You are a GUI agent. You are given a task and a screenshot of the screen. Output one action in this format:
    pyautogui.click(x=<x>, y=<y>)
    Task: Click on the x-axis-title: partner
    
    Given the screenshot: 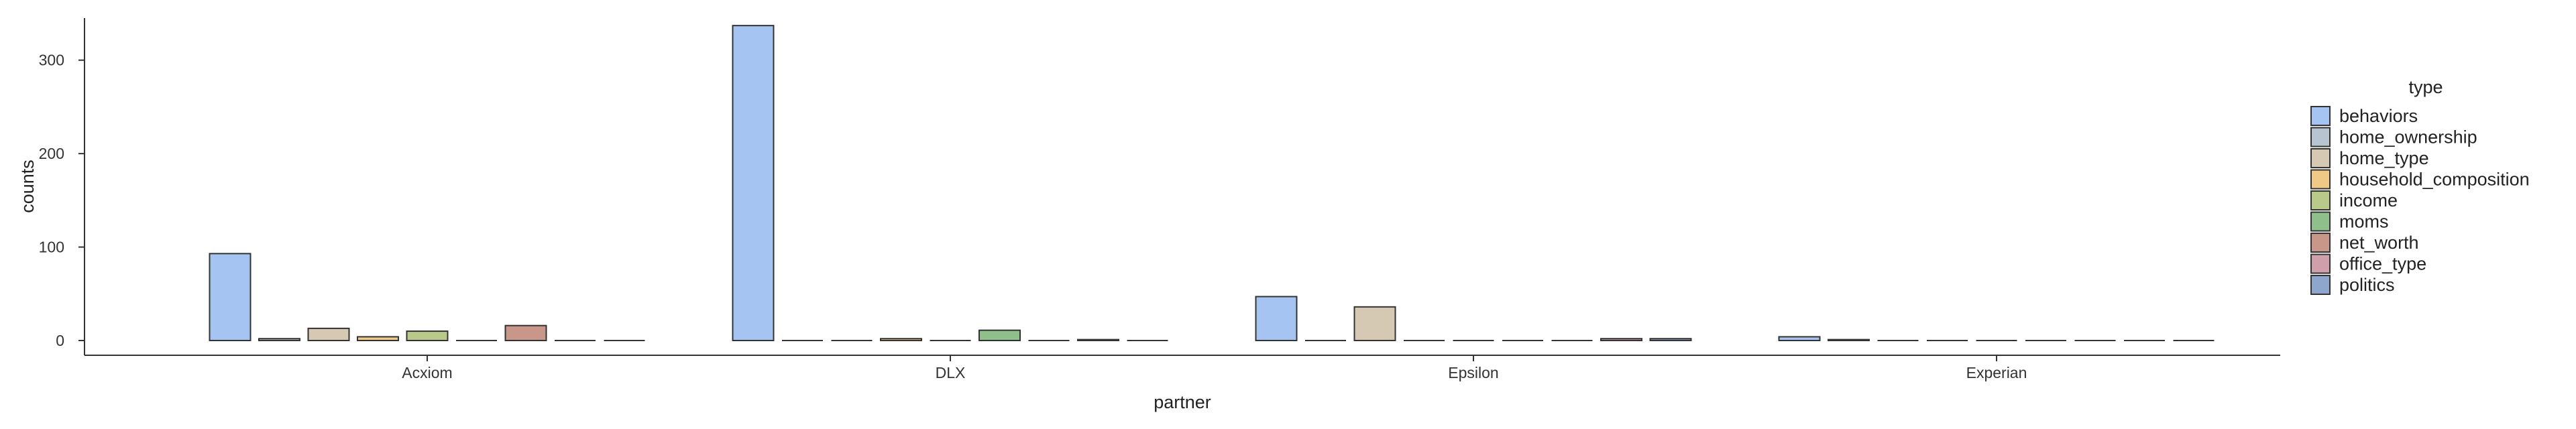 What is the action you would take?
    pyautogui.click(x=1182, y=402)
    